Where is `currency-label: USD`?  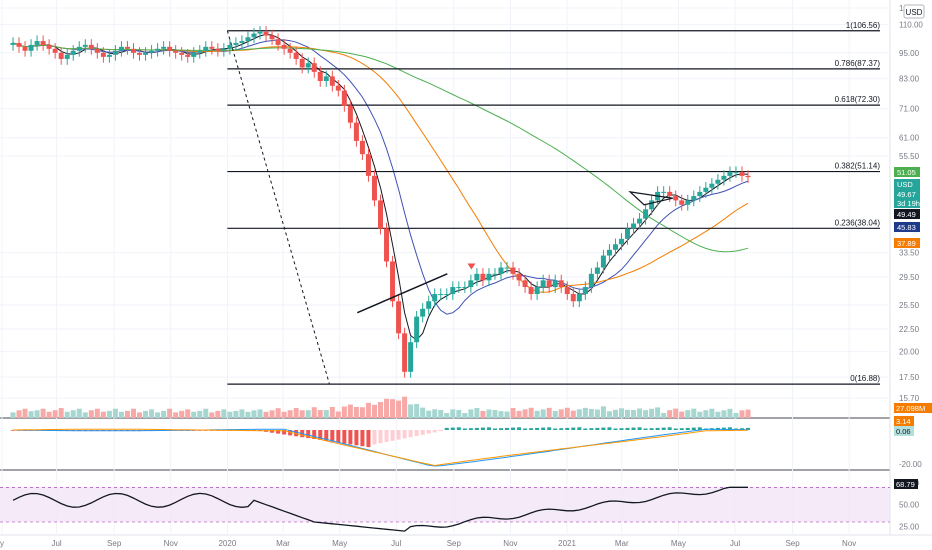 currency-label: USD is located at coordinates (914, 12).